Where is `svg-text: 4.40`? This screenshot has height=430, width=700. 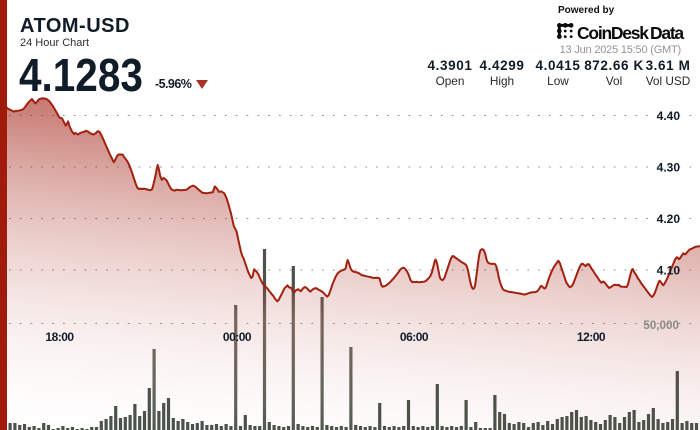
svg-text: 4.40 is located at coordinates (669, 116).